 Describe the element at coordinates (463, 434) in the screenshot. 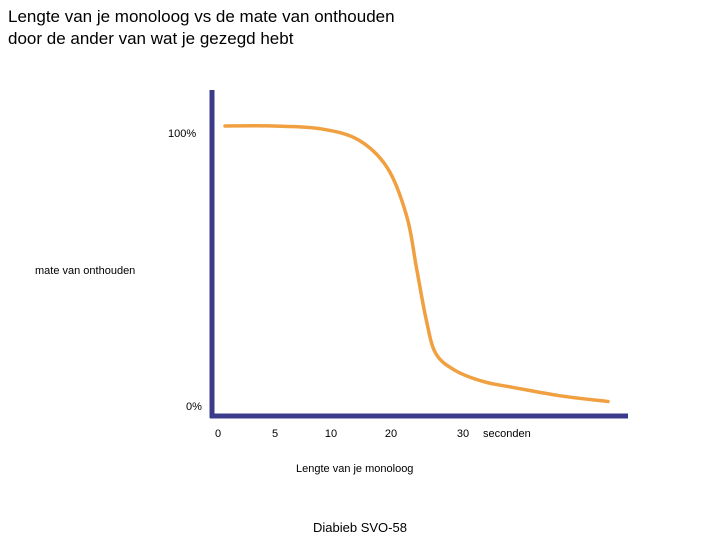

I see `x-tick-label-30: 30` at that location.